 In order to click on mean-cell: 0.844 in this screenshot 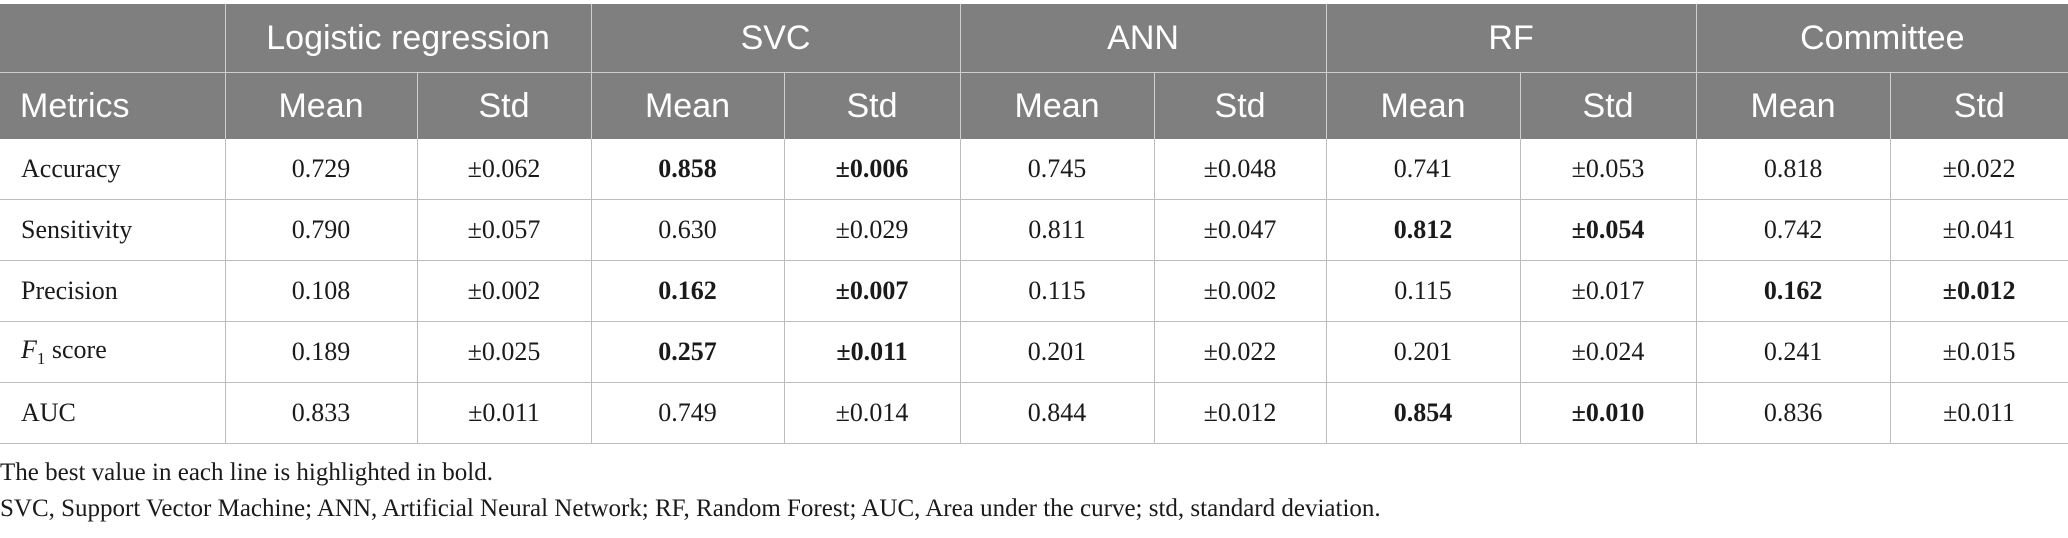, I will do `click(1057, 413)`.